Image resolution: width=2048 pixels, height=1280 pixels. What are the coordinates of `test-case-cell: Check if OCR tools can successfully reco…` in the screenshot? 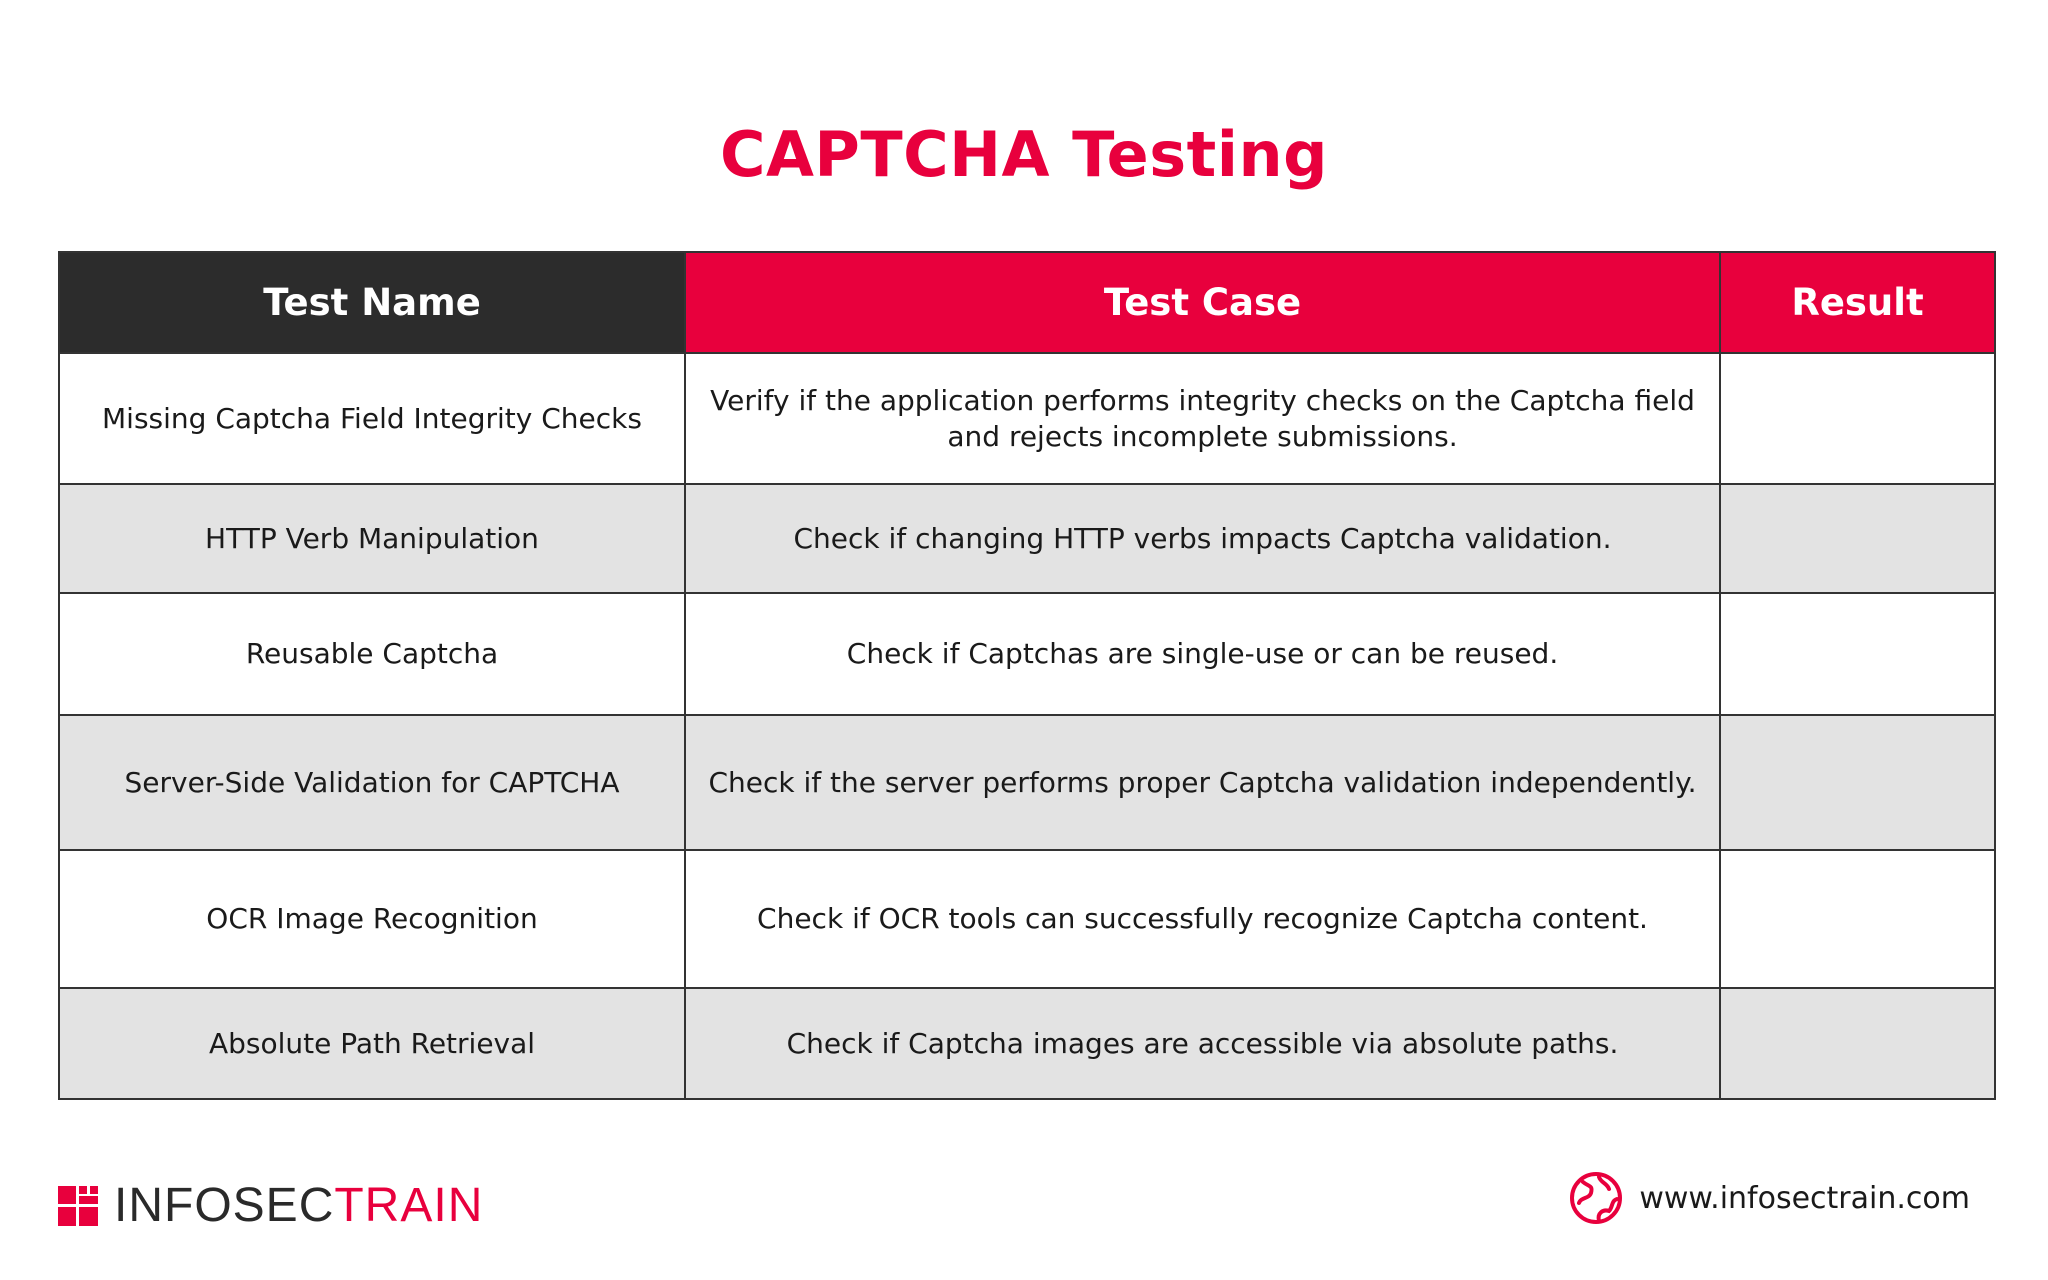 It's located at (1202, 919).